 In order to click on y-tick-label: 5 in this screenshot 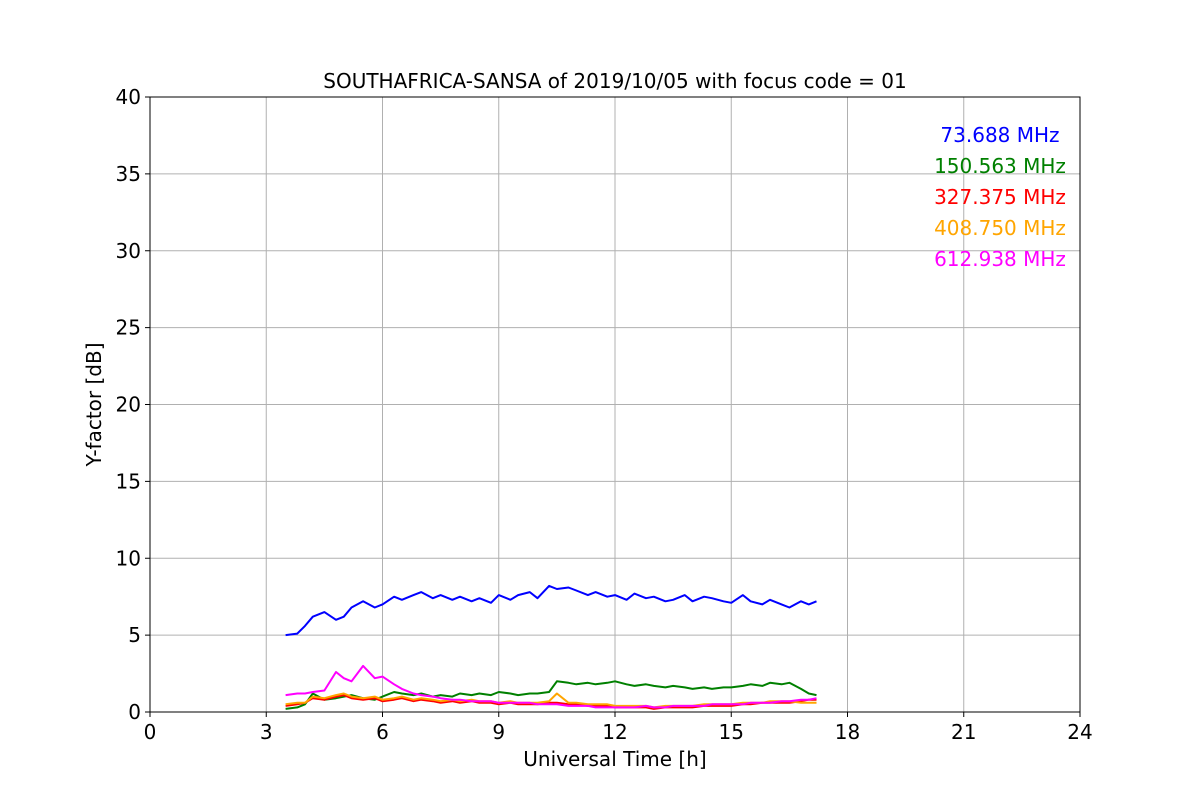, I will do `click(134, 635)`.